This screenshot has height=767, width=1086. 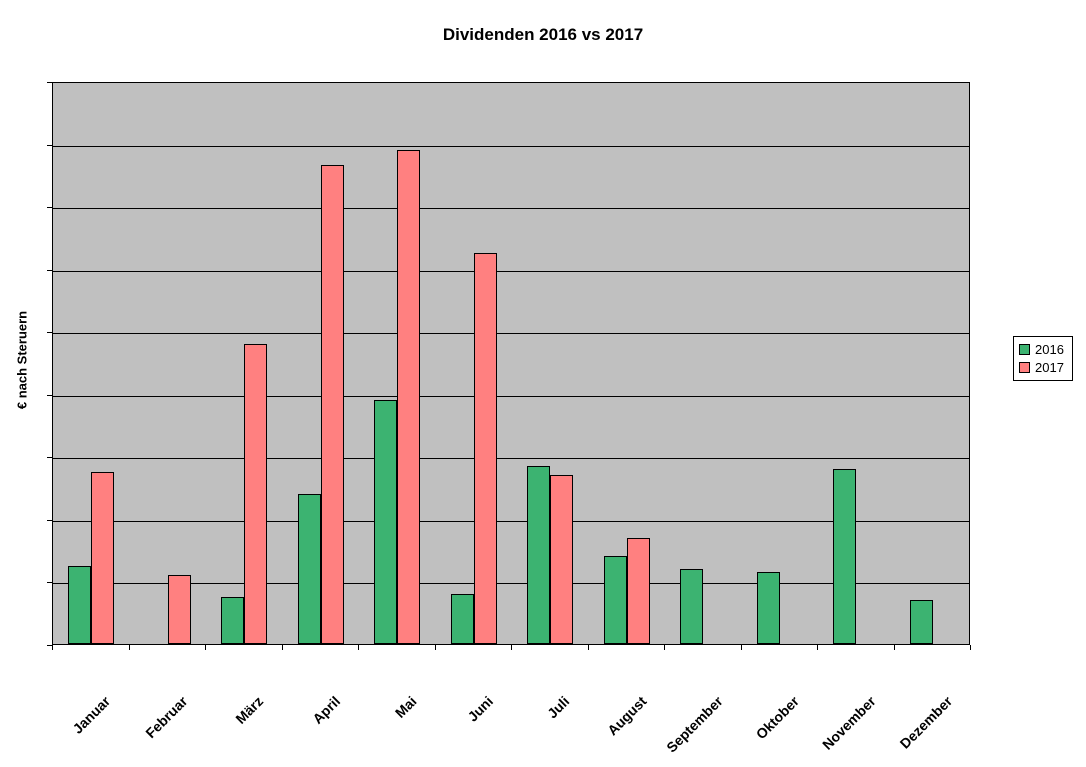 I want to click on bar-2017-februar, so click(x=179, y=609).